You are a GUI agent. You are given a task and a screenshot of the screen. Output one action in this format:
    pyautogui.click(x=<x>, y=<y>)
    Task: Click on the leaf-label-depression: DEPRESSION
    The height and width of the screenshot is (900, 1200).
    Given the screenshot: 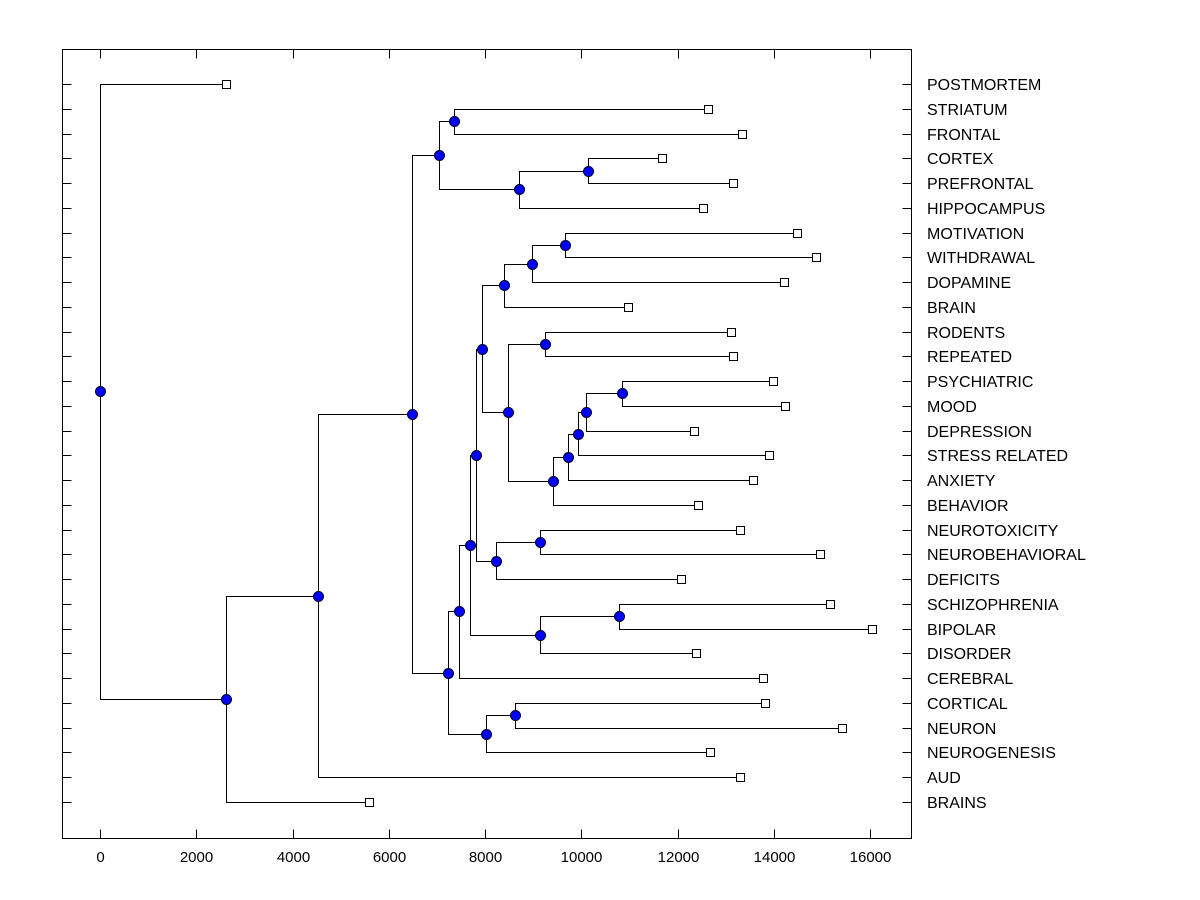 What is the action you would take?
    pyautogui.click(x=979, y=432)
    